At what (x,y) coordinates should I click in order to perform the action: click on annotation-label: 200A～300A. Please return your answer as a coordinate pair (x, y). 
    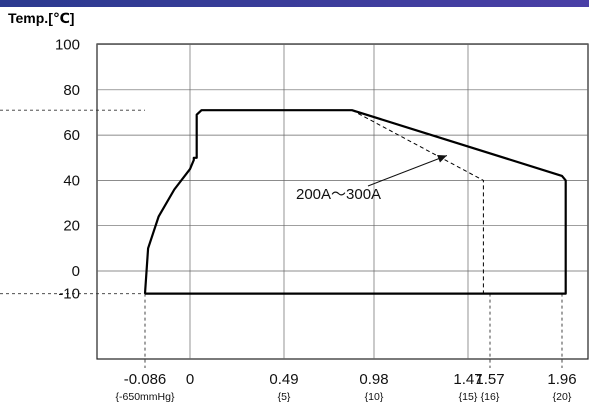
    Looking at the image, I should click on (338, 194).